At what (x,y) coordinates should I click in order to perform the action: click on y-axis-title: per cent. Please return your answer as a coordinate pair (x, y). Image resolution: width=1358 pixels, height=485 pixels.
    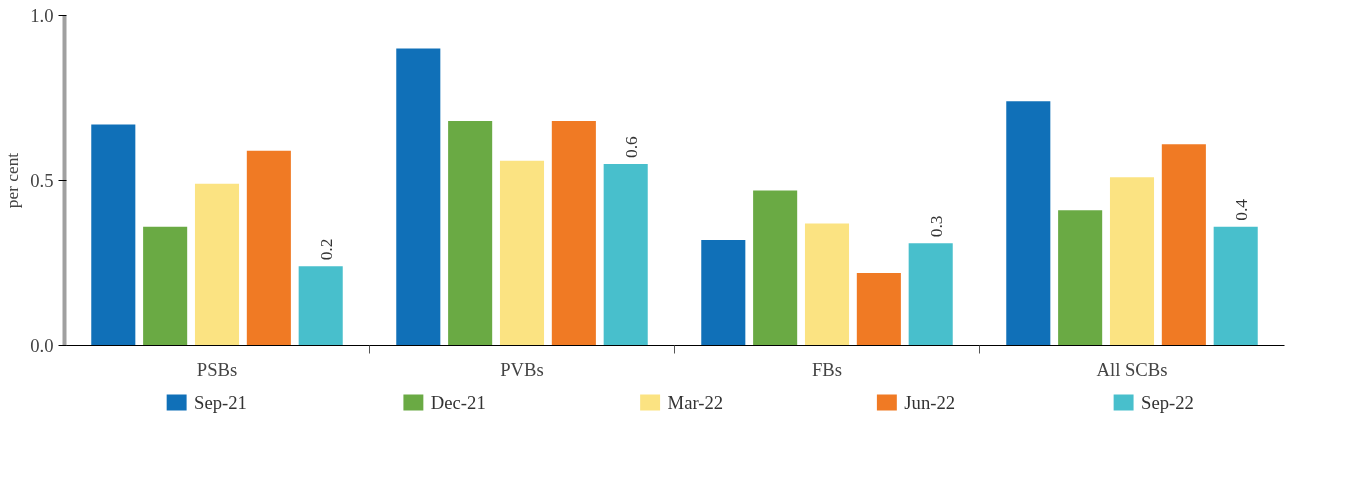
    Looking at the image, I should click on (13, 180).